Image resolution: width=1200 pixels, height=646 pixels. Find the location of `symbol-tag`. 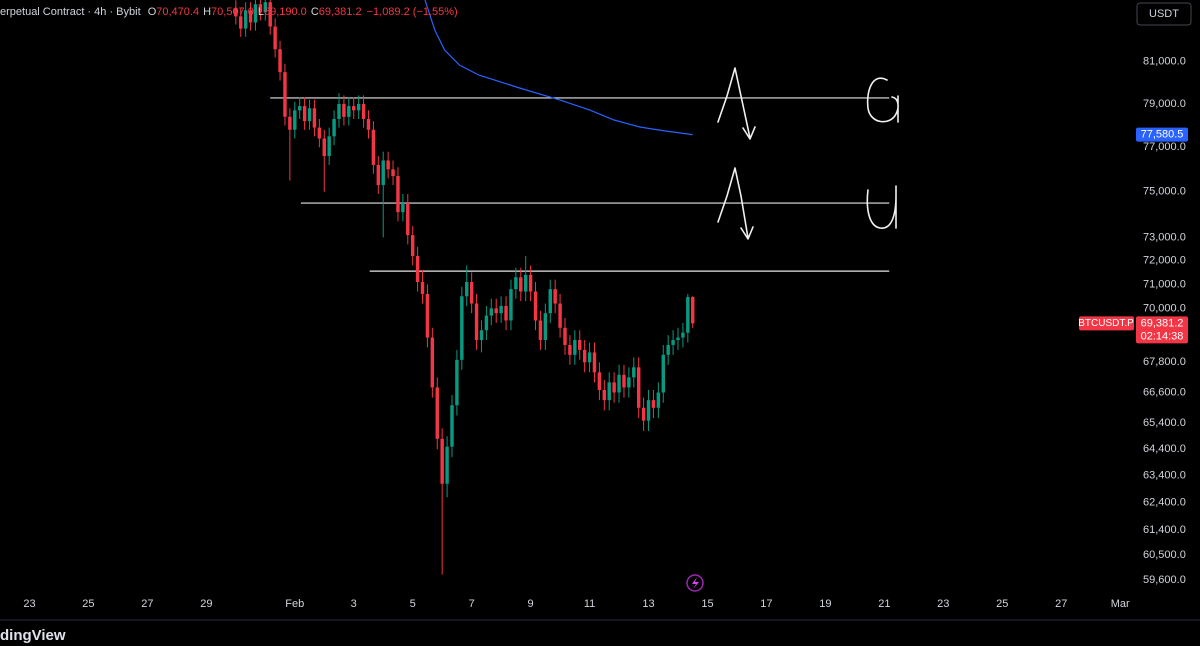

symbol-tag is located at coordinates (1106, 323).